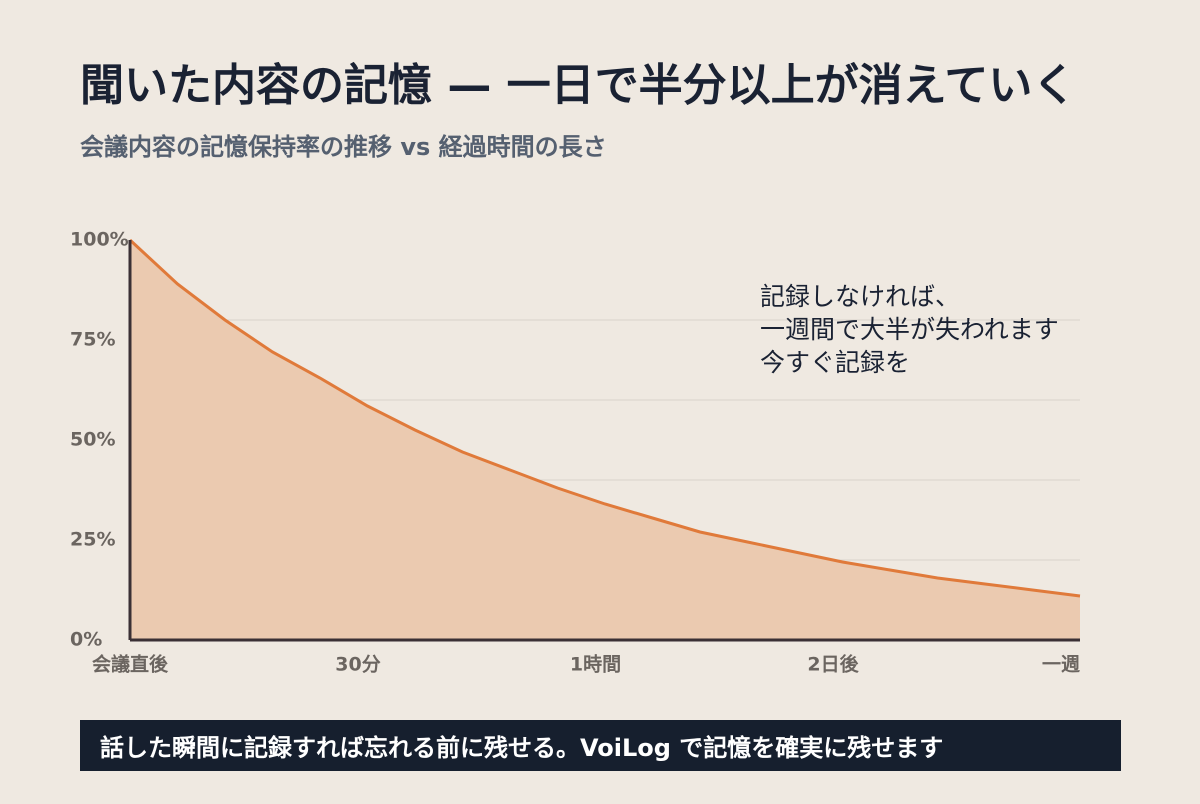  Describe the element at coordinates (521, 748) in the screenshot. I see `footer-text: 話した瞬間に記録すれば忘れる前に残せる。VoiLog で記憶を確実に残せます` at that location.